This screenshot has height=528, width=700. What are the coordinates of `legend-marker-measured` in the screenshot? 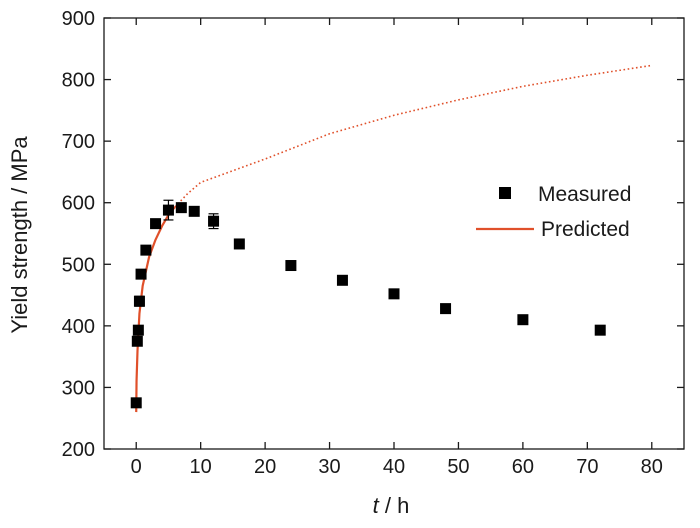 It's located at (505, 193).